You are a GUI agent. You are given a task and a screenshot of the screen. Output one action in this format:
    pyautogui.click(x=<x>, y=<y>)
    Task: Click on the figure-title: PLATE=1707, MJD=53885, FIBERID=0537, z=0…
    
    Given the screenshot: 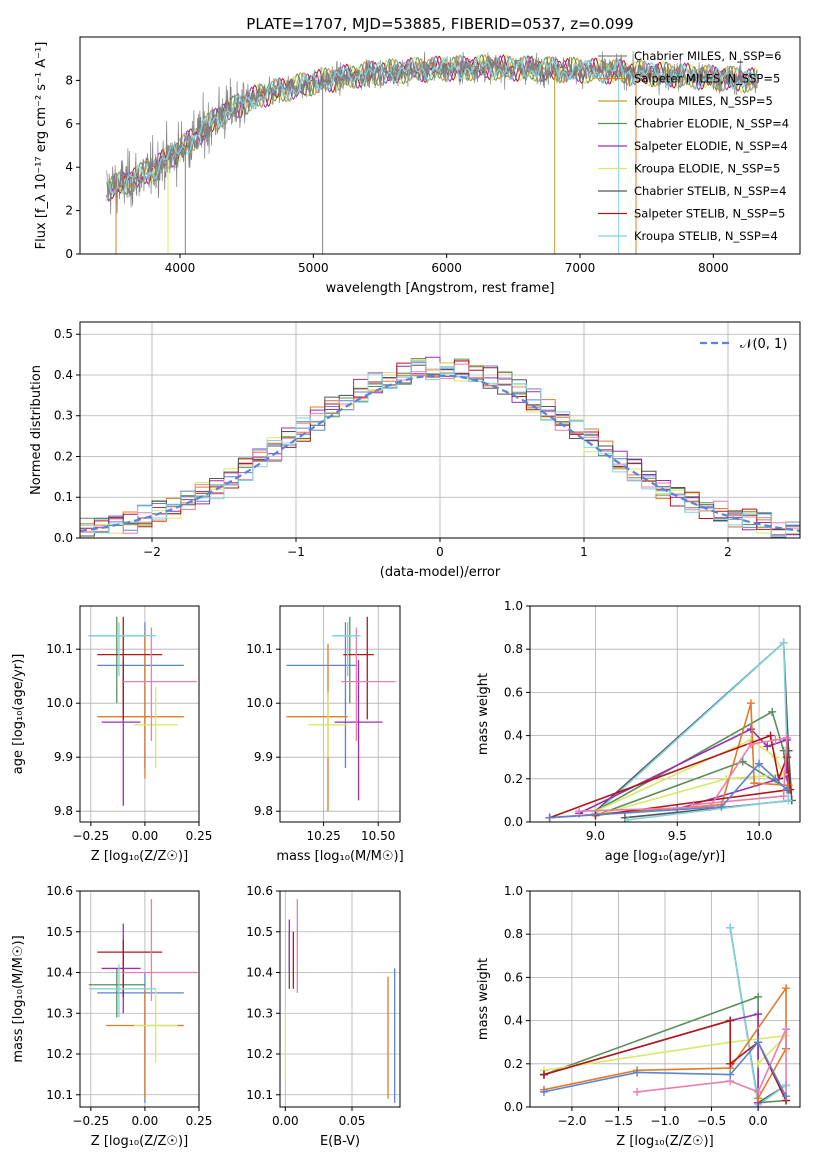 What is the action you would take?
    pyautogui.click(x=439, y=24)
    